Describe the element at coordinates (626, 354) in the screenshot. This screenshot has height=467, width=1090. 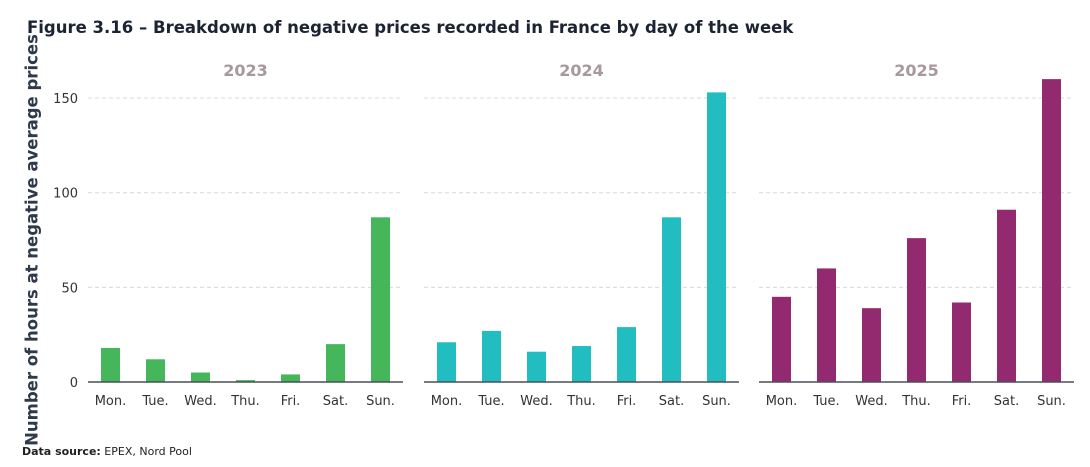
I see `bar-2024-fri` at that location.